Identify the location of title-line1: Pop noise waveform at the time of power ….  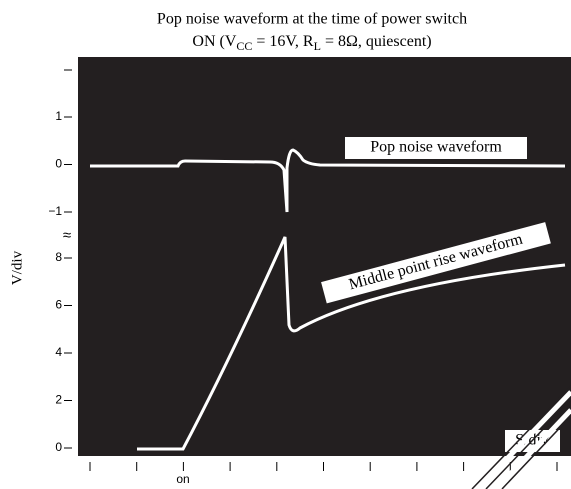
(312, 19).